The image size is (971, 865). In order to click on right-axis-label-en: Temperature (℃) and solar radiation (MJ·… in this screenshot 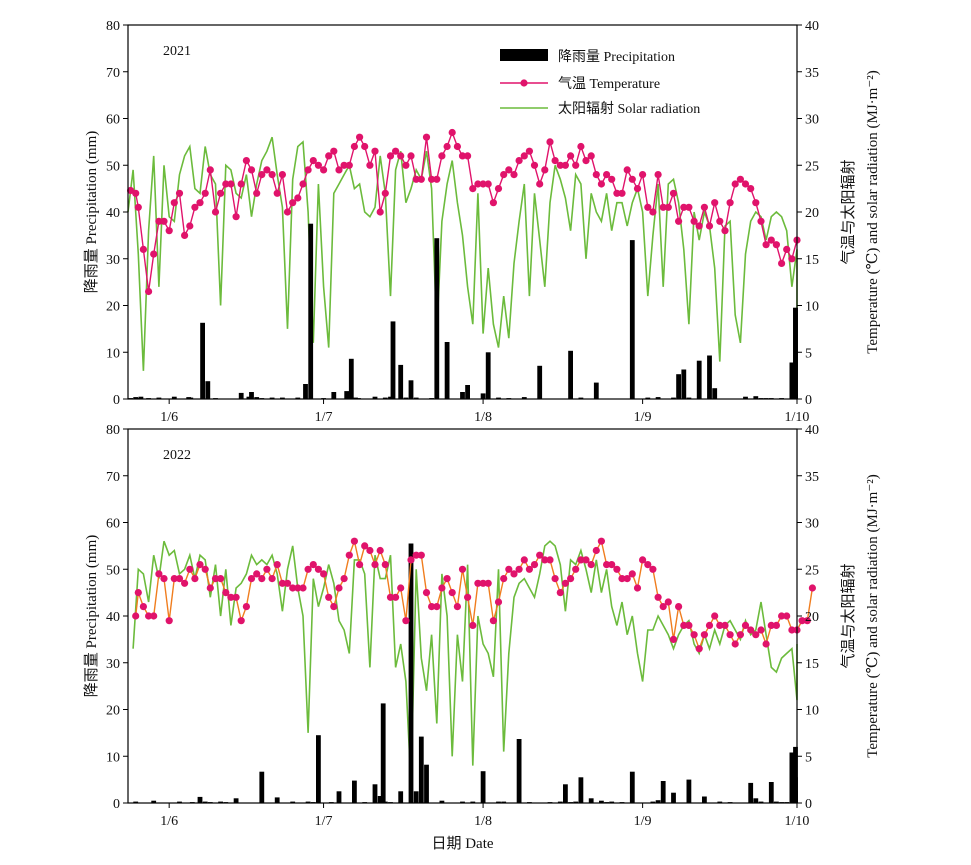, I will do `click(873, 615)`.